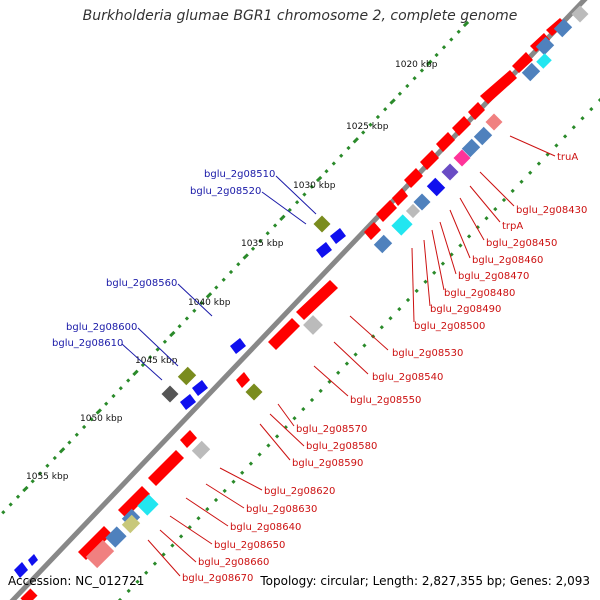 The width and height of the screenshot is (600, 600). Describe the element at coordinates (281, 509) in the screenshot. I see `gene-label: bglu_2g08630` at that location.